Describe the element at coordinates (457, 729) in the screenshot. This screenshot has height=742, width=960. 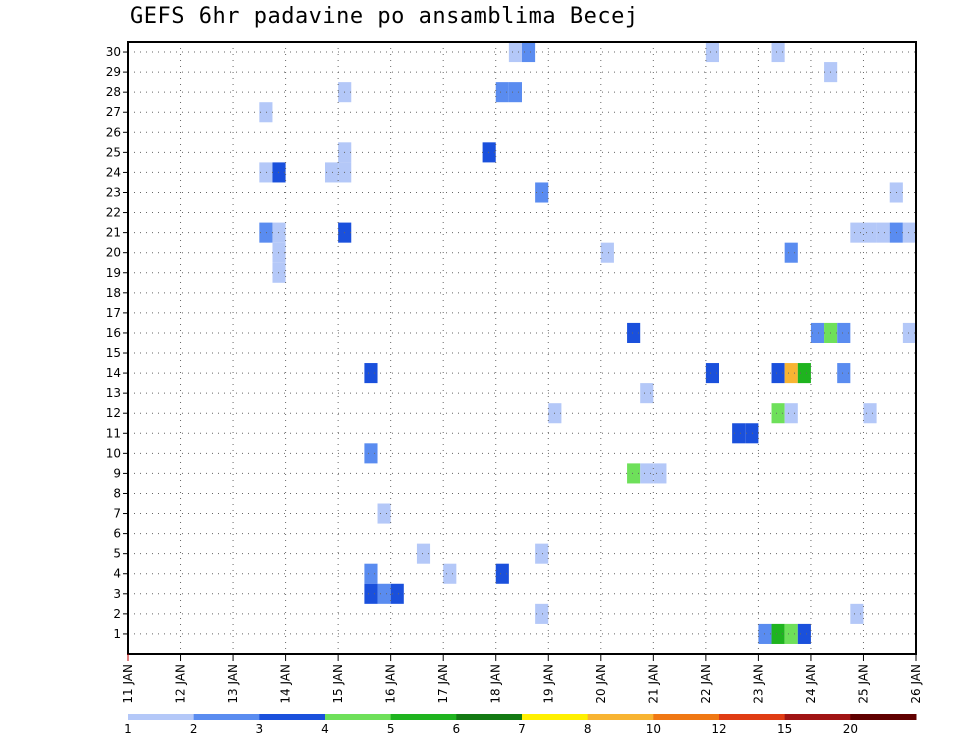
I see `colorbar-label-5: 6` at that location.